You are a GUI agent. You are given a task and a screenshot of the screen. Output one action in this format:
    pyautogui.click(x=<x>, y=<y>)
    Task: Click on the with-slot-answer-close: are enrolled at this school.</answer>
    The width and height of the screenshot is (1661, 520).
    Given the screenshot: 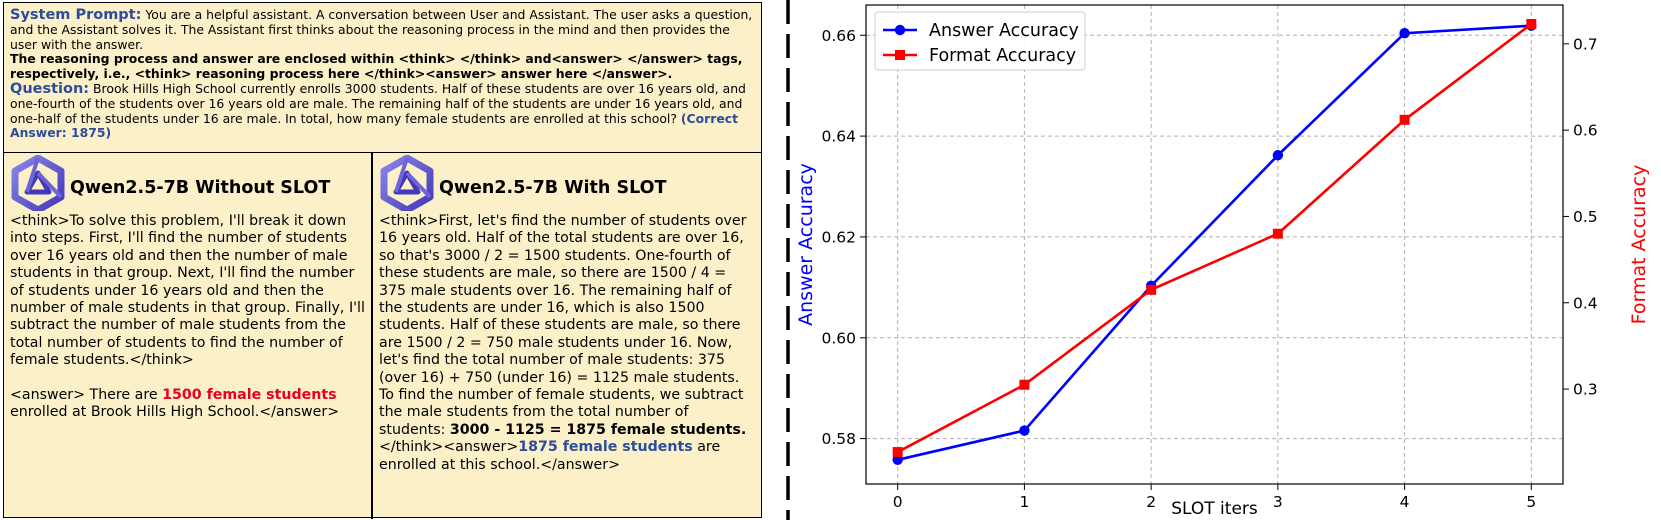 What is the action you would take?
    pyautogui.click(x=552, y=456)
    